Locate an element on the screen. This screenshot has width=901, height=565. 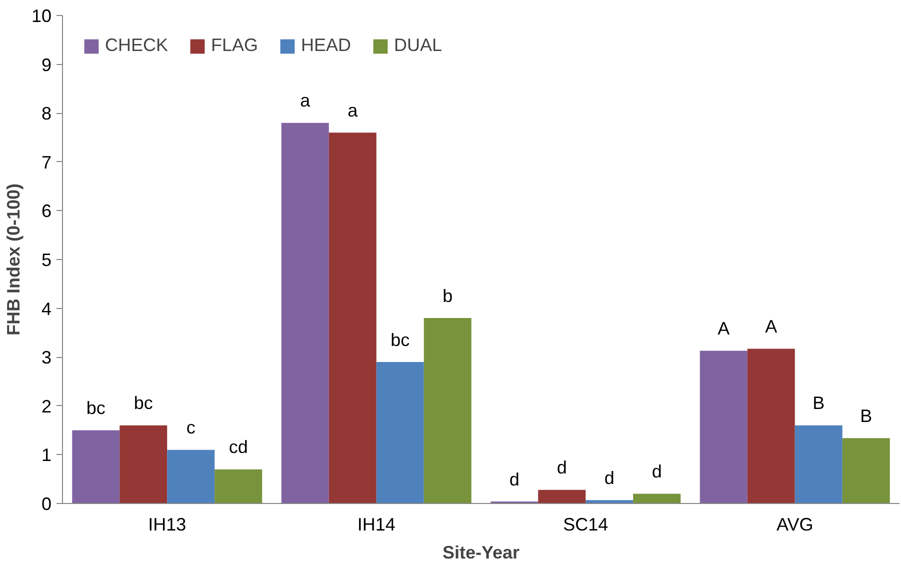
x-tick-label: IH14 is located at coordinates (376, 524).